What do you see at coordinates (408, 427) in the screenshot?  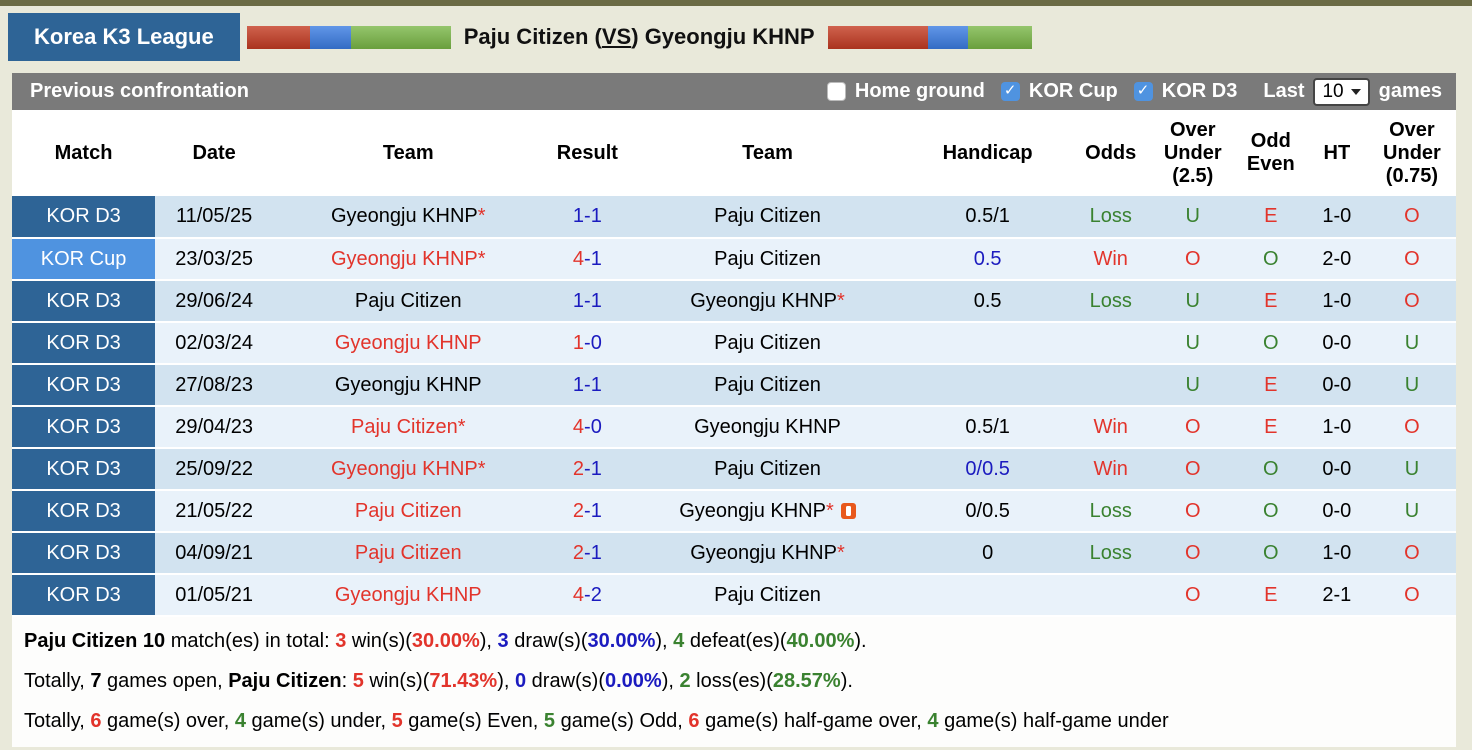 I see `cell-team-left: Paju Citizen*` at bounding box center [408, 427].